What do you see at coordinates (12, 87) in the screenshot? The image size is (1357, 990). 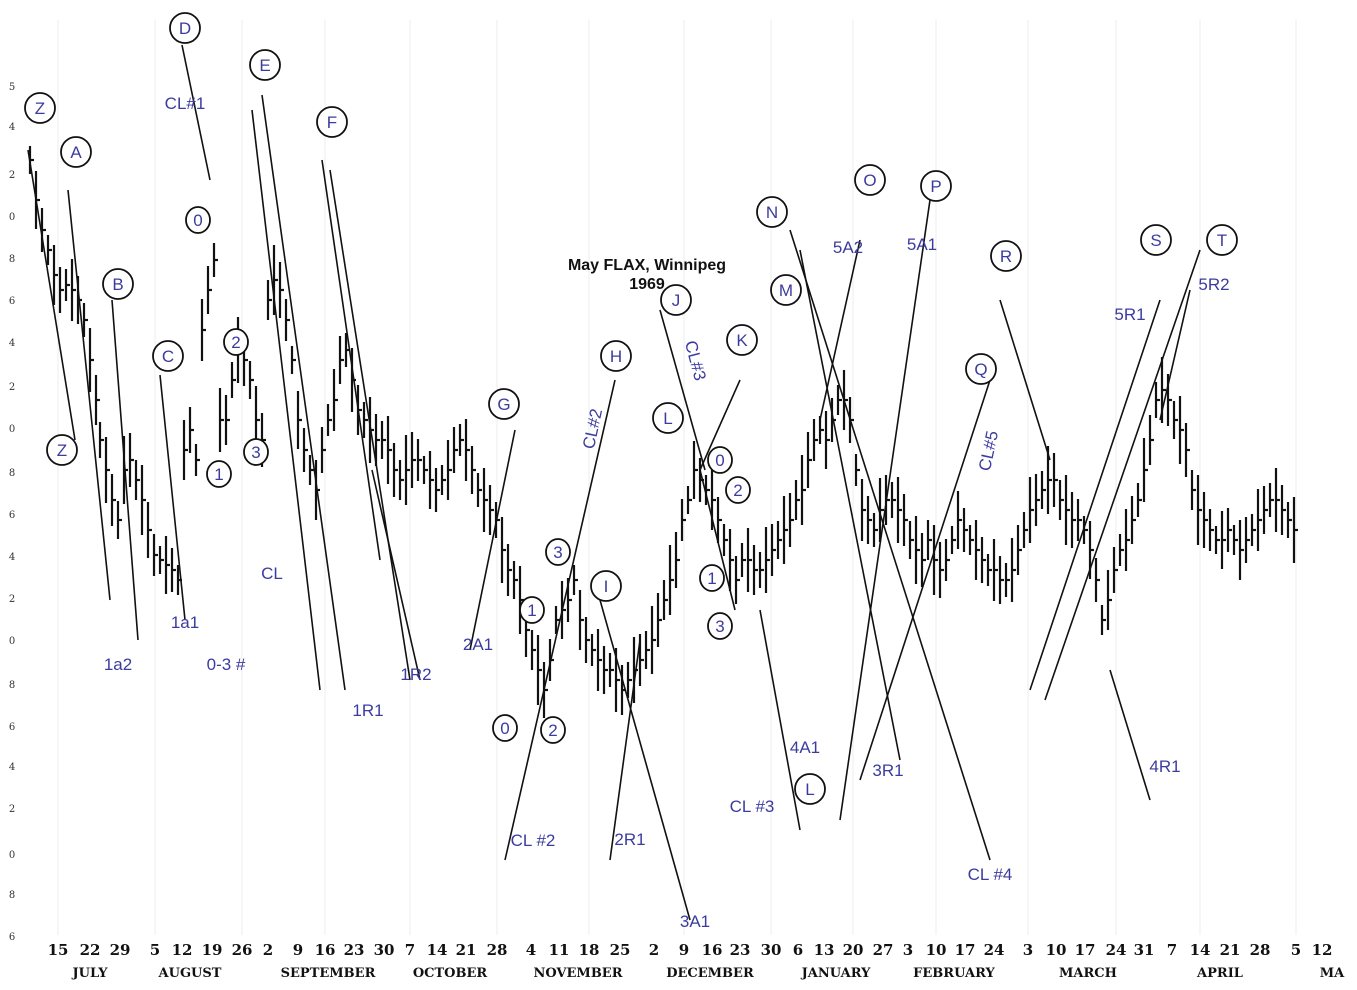 I see `y-tick-label: 5` at bounding box center [12, 87].